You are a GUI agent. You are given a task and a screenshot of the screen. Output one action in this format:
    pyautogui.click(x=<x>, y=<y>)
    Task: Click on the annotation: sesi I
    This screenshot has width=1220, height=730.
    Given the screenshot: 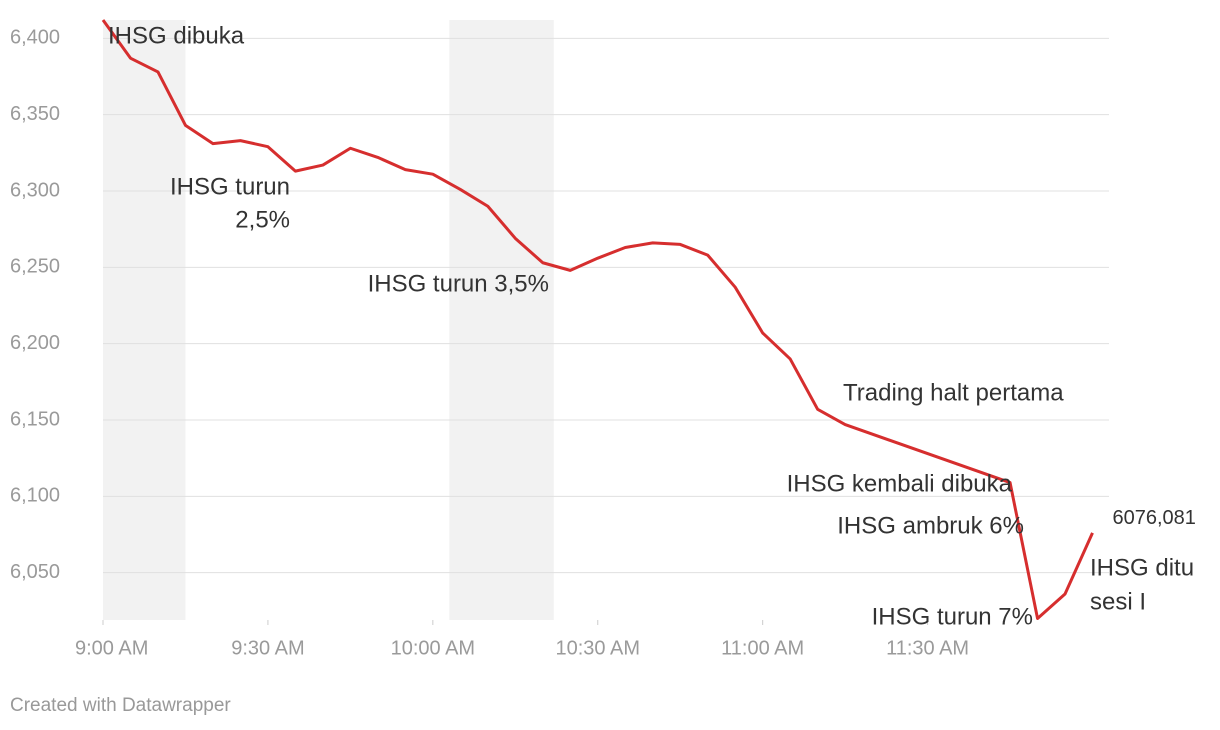 What is the action you would take?
    pyautogui.click(x=1118, y=601)
    